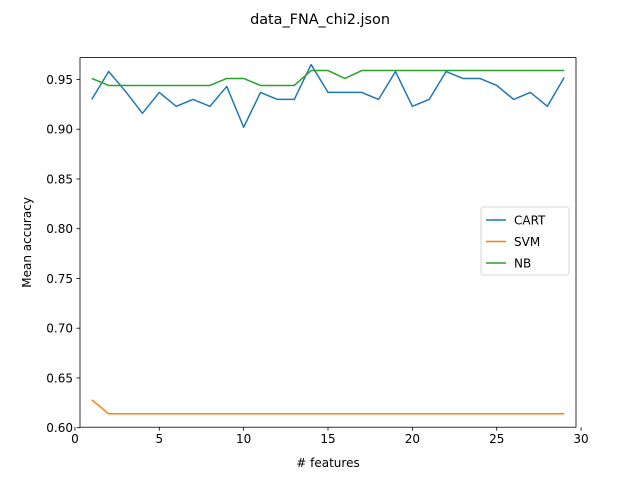 This screenshot has width=640, height=484. I want to click on series-line-svm, so click(328, 407).